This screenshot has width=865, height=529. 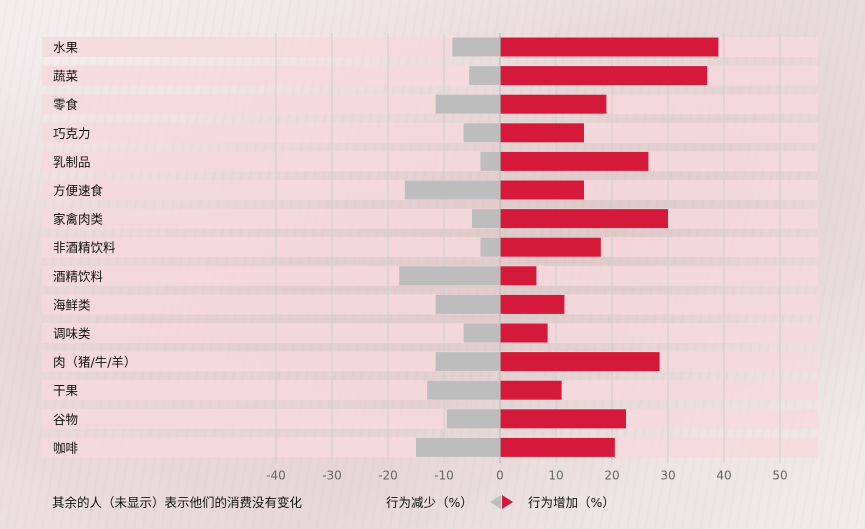 I want to click on legend-decrease-label: 行为减少（%）, so click(x=429, y=502).